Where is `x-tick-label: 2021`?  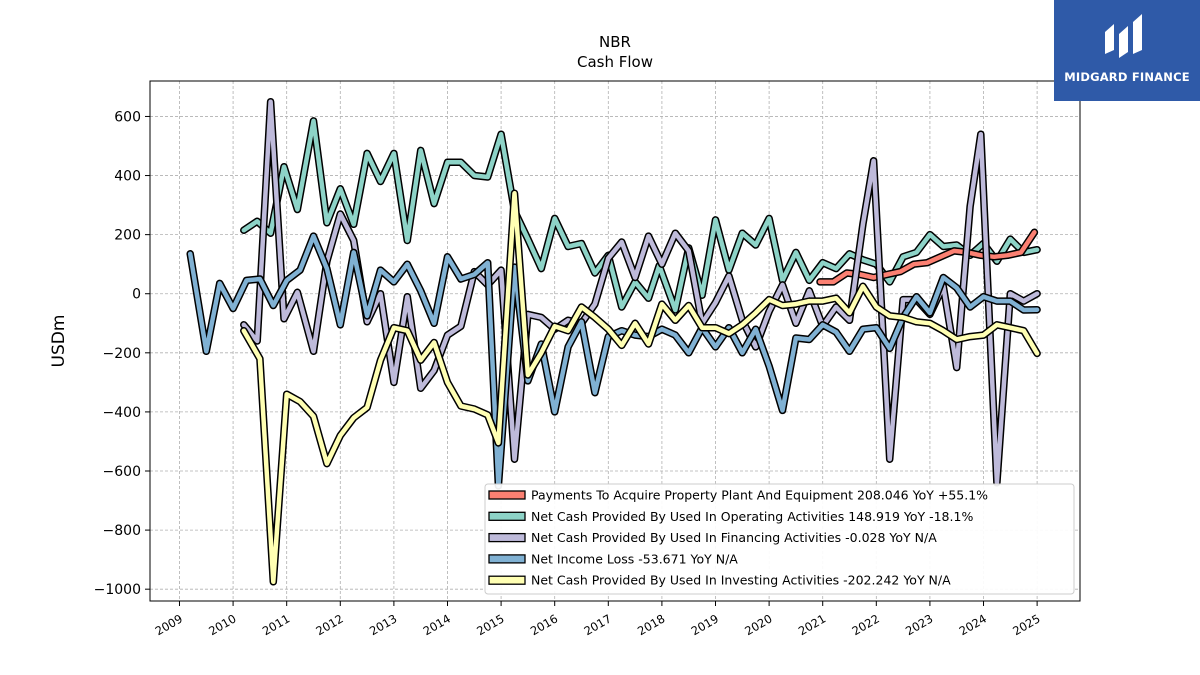 x-tick-label: 2021 is located at coordinates (812, 624).